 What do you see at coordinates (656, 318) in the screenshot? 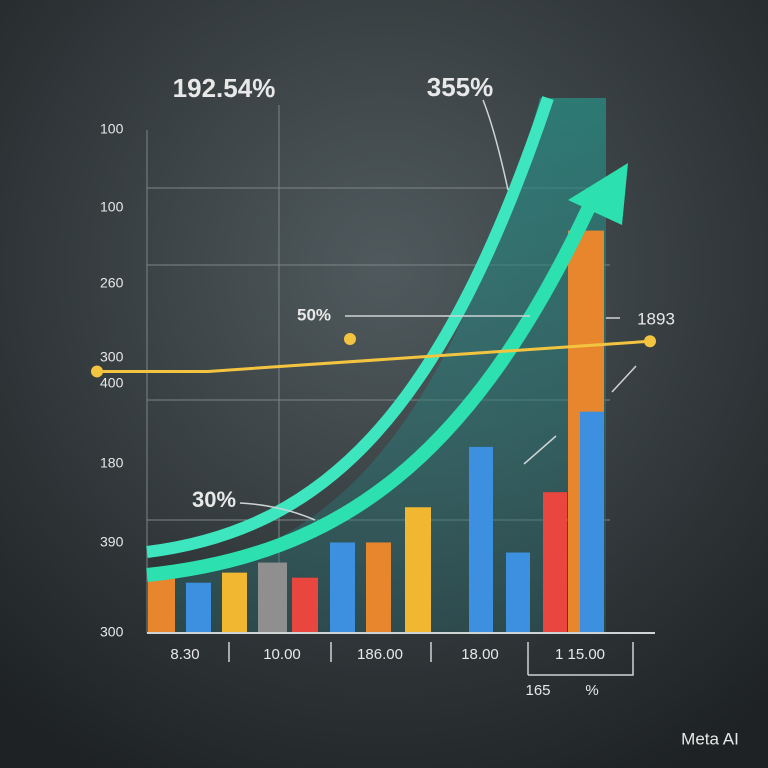
I see `annotation: 1893` at bounding box center [656, 318].